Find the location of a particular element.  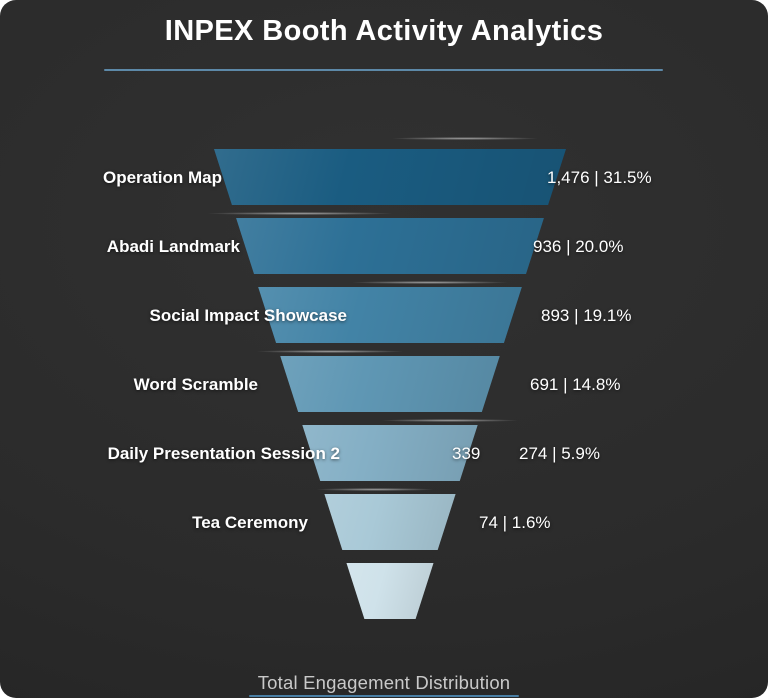

page-title: INPEX Booth Activity Analytics is located at coordinates (384, 31).